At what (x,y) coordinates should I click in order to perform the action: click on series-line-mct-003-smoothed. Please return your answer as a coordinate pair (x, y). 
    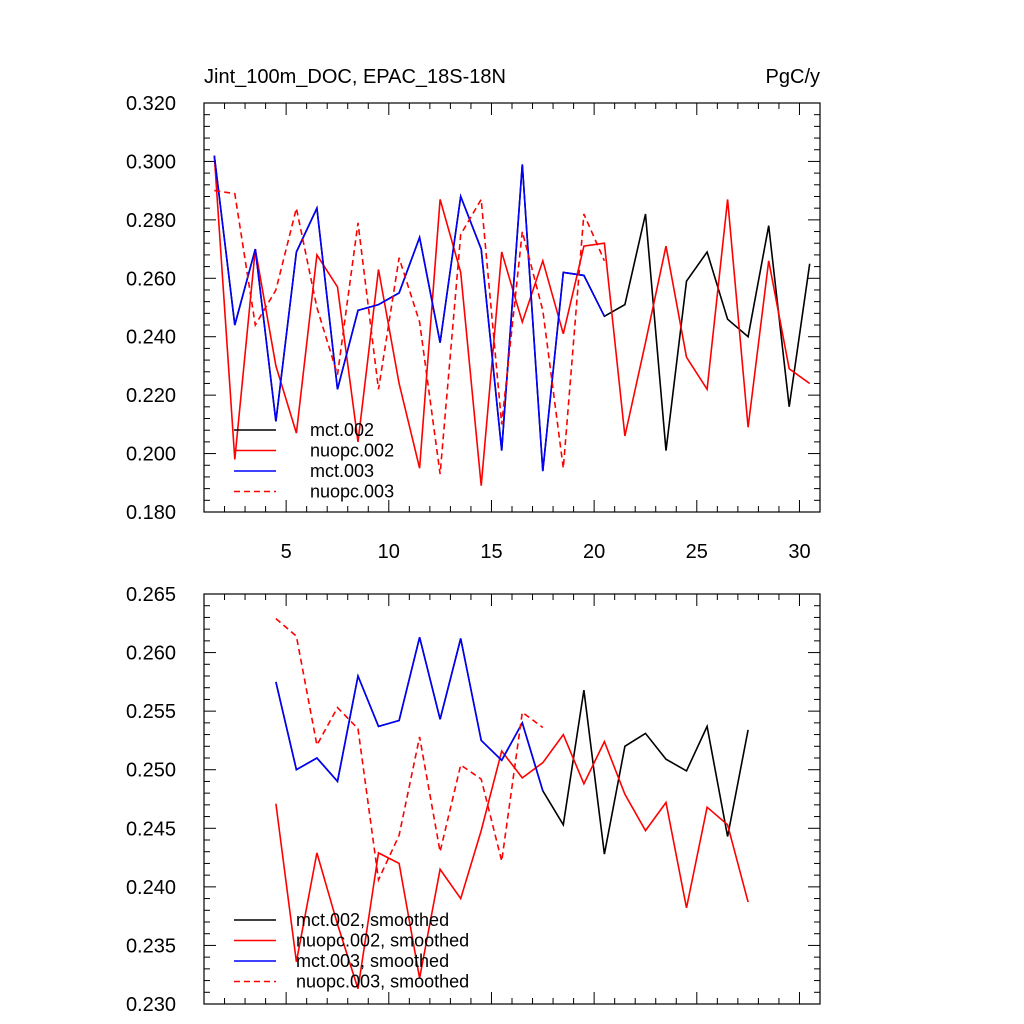
    Looking at the image, I should click on (409, 714).